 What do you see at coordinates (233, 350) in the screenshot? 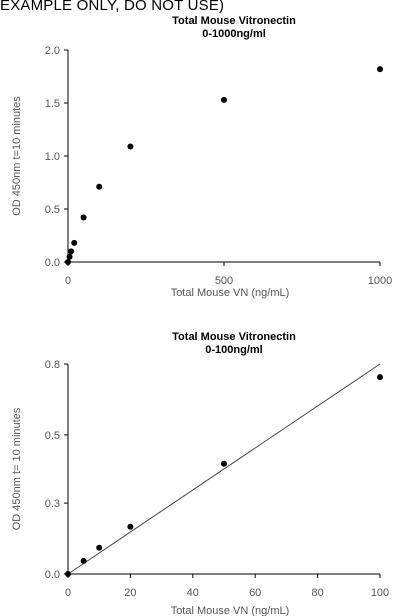
I see `chart-subtitle: 0-100ng/ml` at bounding box center [233, 350].